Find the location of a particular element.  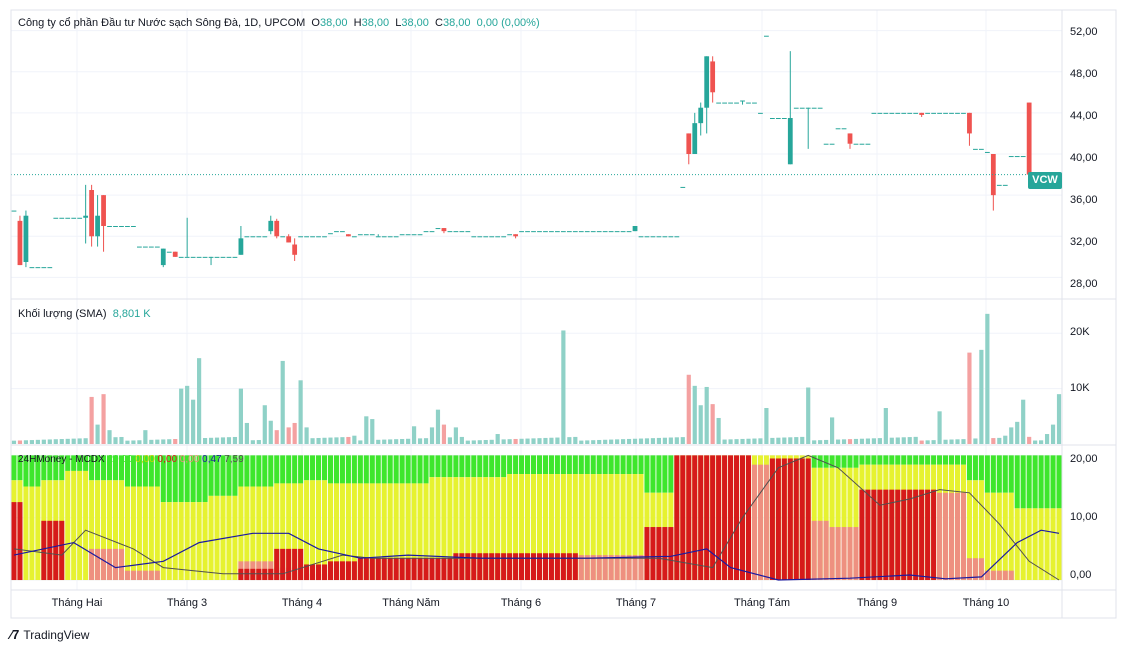

x-tick: Tháng Hai is located at coordinates (77, 603).